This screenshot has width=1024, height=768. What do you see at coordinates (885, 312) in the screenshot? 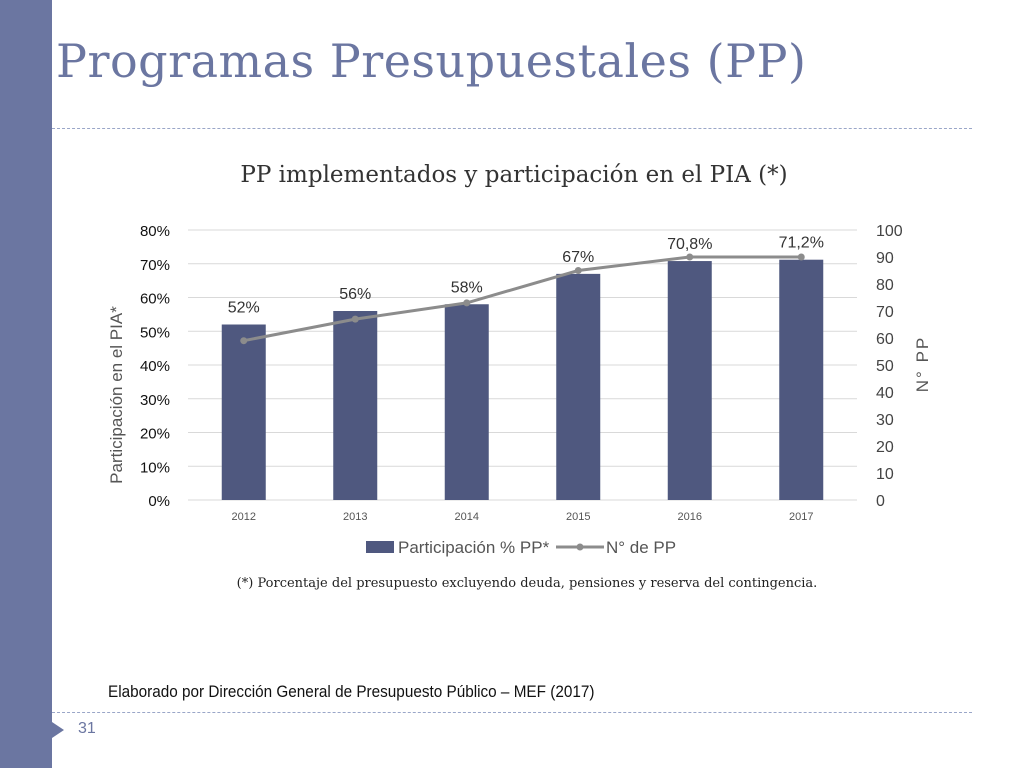
I see `right-axis-tick-label: 70` at bounding box center [885, 312].